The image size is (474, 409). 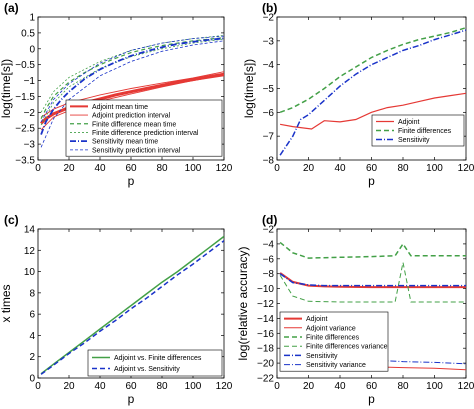 I want to click on legend-entry: Finite difference mean time, so click(x=134, y=124).